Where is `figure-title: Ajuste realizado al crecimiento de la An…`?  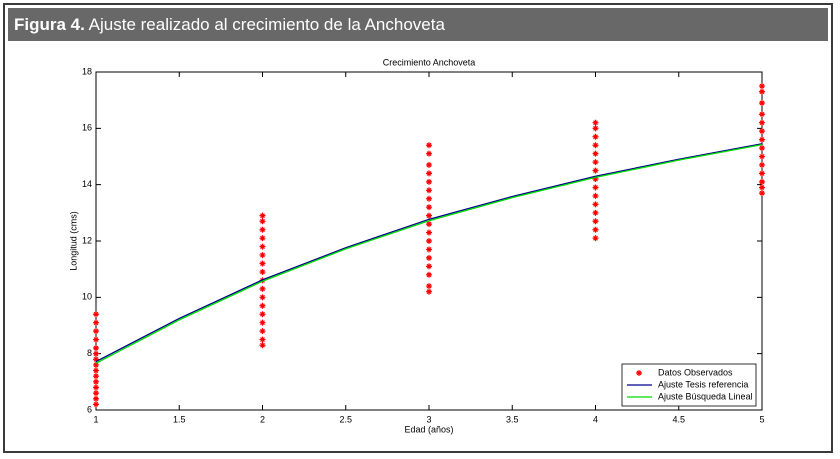
figure-title: Ajuste realizado al crecimiento de la An… is located at coordinates (266, 24).